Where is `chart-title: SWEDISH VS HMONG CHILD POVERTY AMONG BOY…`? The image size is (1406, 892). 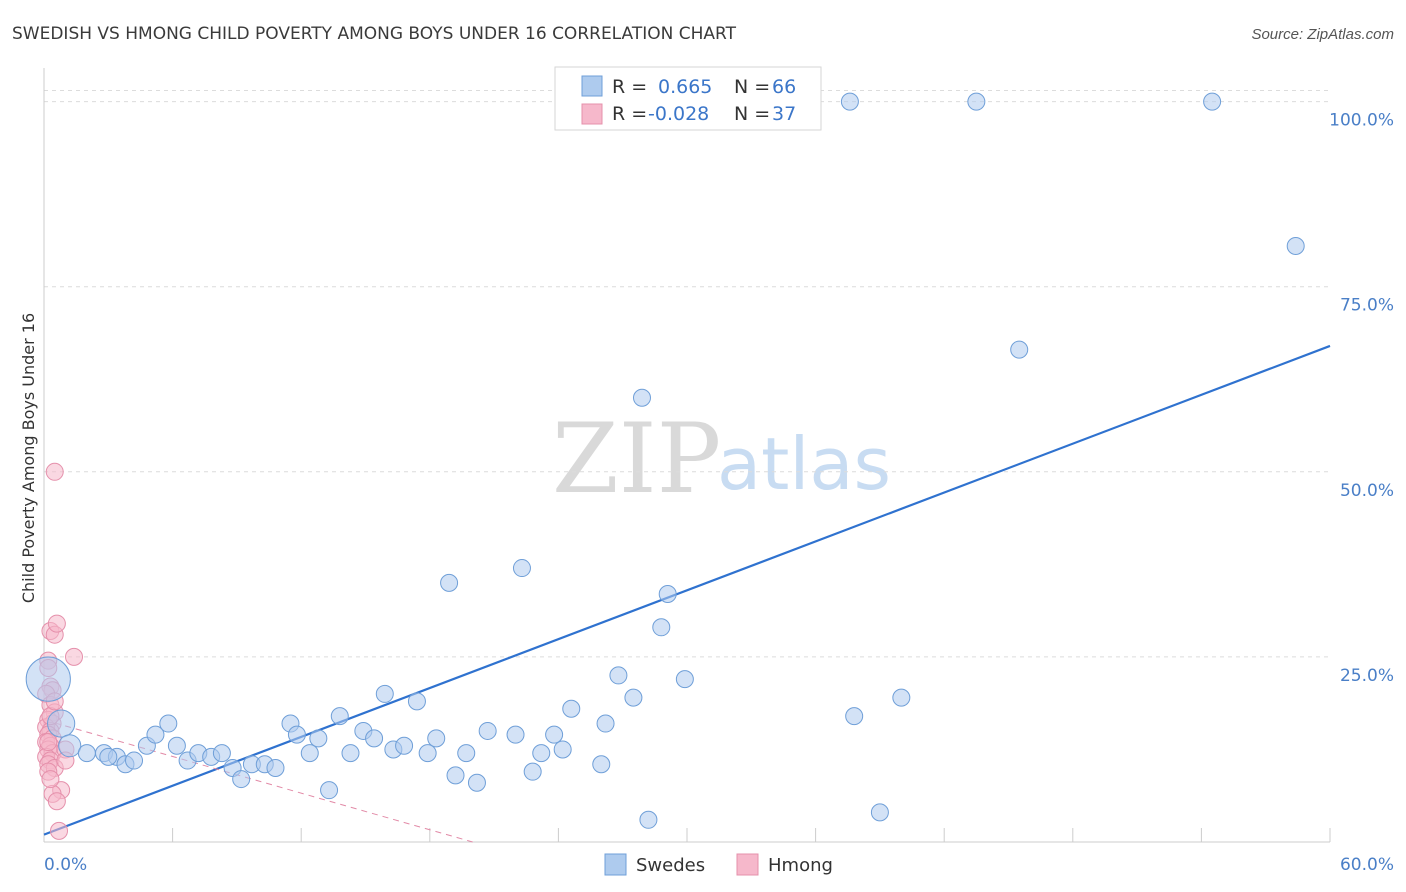
chart-title: SWEDISH VS HMONG CHILD POVERTY AMONG BOY… is located at coordinates (374, 34).